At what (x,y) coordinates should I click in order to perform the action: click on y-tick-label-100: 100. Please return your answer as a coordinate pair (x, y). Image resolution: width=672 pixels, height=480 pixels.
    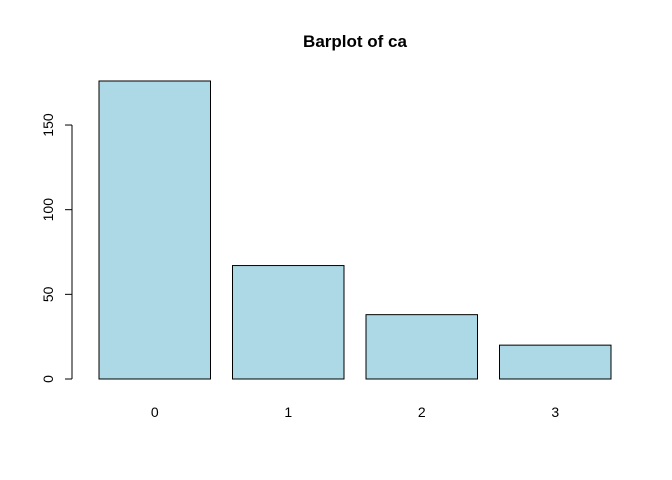
    Looking at the image, I should click on (48, 210).